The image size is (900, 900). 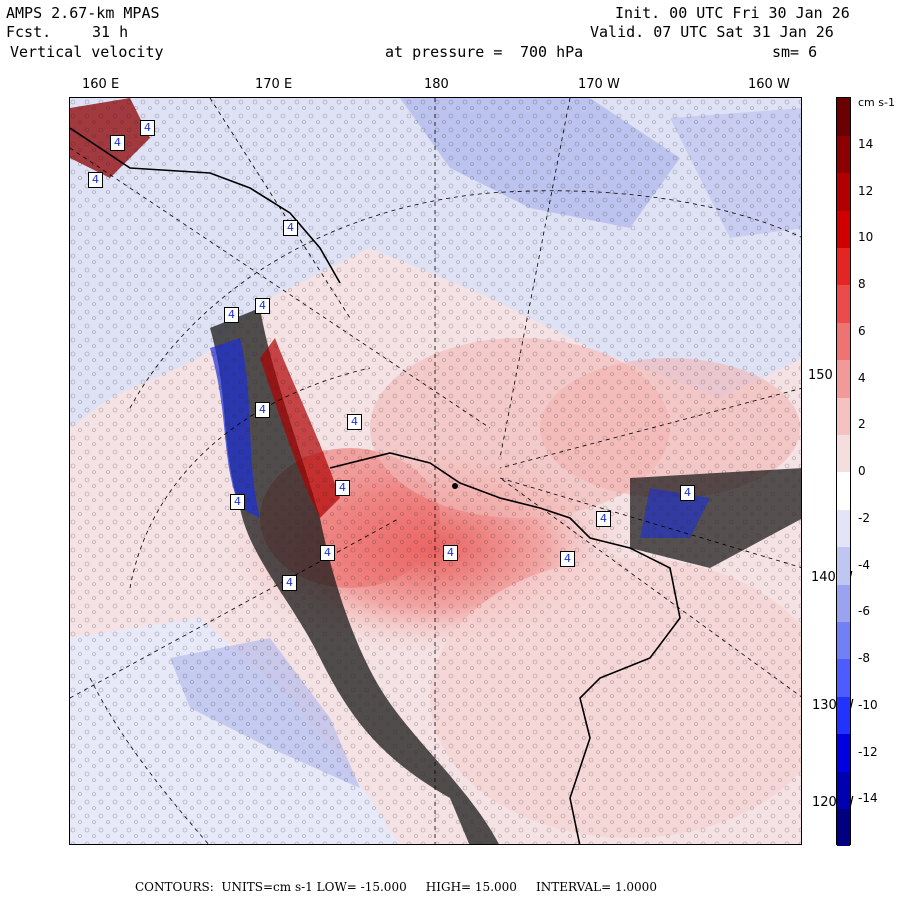 What do you see at coordinates (361, 887) in the screenshot?
I see `footer-low: LOW= -15.000` at bounding box center [361, 887].